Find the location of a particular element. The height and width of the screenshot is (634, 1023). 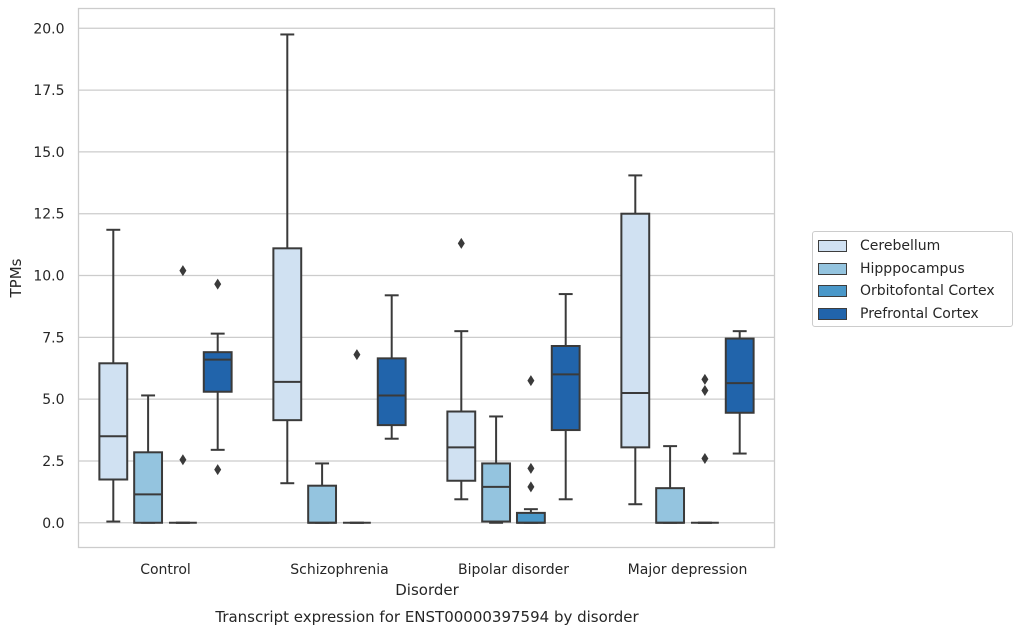

legend-label: Orbitofontal Cortex is located at coordinates (927, 291).